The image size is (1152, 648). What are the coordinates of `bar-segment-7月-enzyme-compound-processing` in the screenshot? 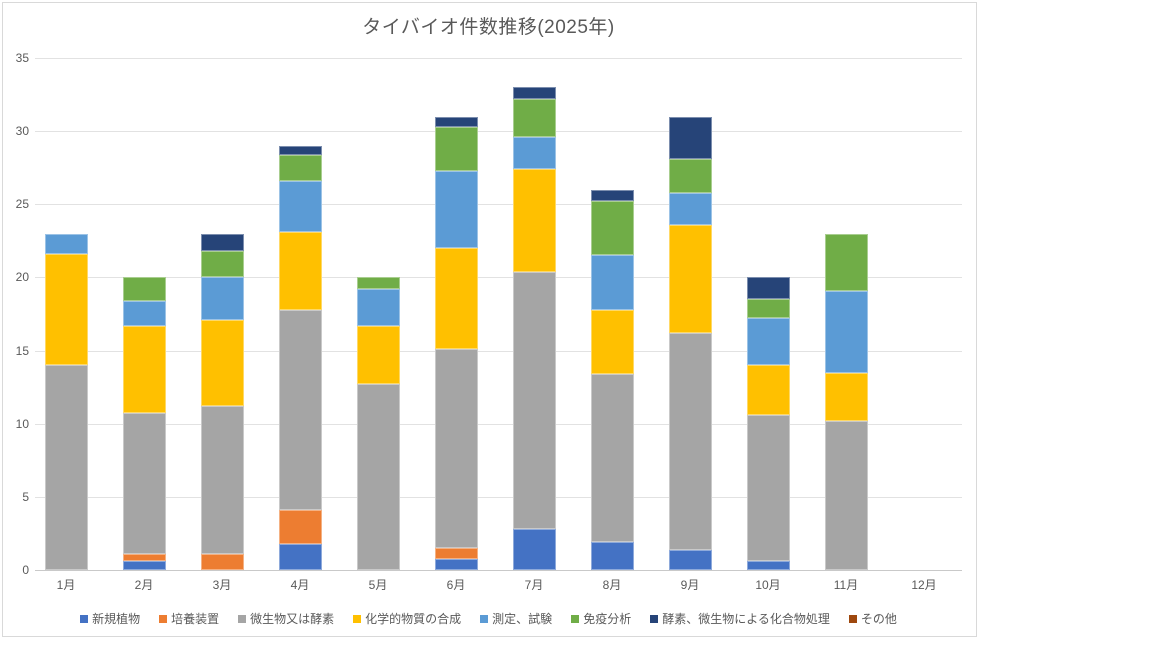 It's located at (534, 93).